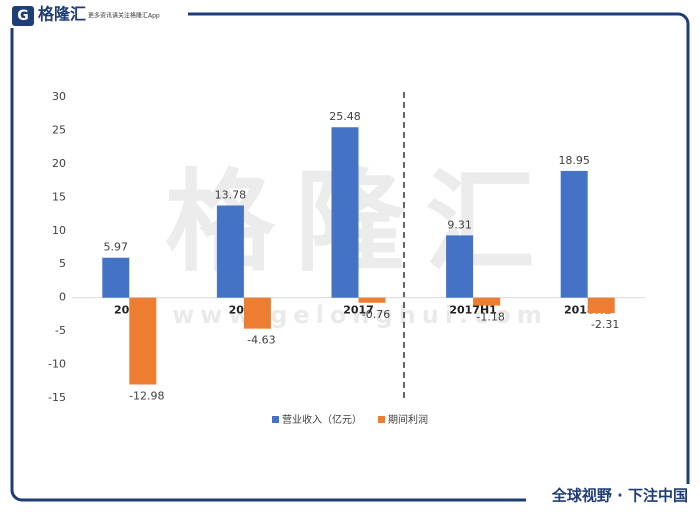  I want to click on data-label: -1.18, so click(490, 317).